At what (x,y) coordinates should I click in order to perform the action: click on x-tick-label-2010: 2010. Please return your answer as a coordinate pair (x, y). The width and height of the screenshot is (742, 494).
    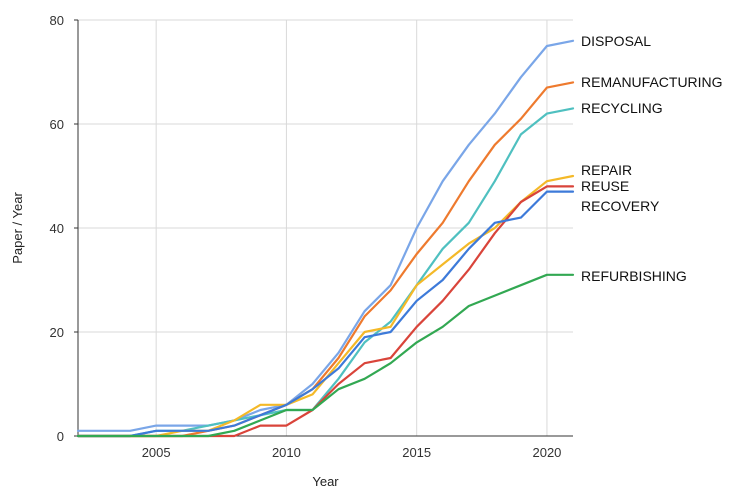
    Looking at the image, I should click on (286, 452).